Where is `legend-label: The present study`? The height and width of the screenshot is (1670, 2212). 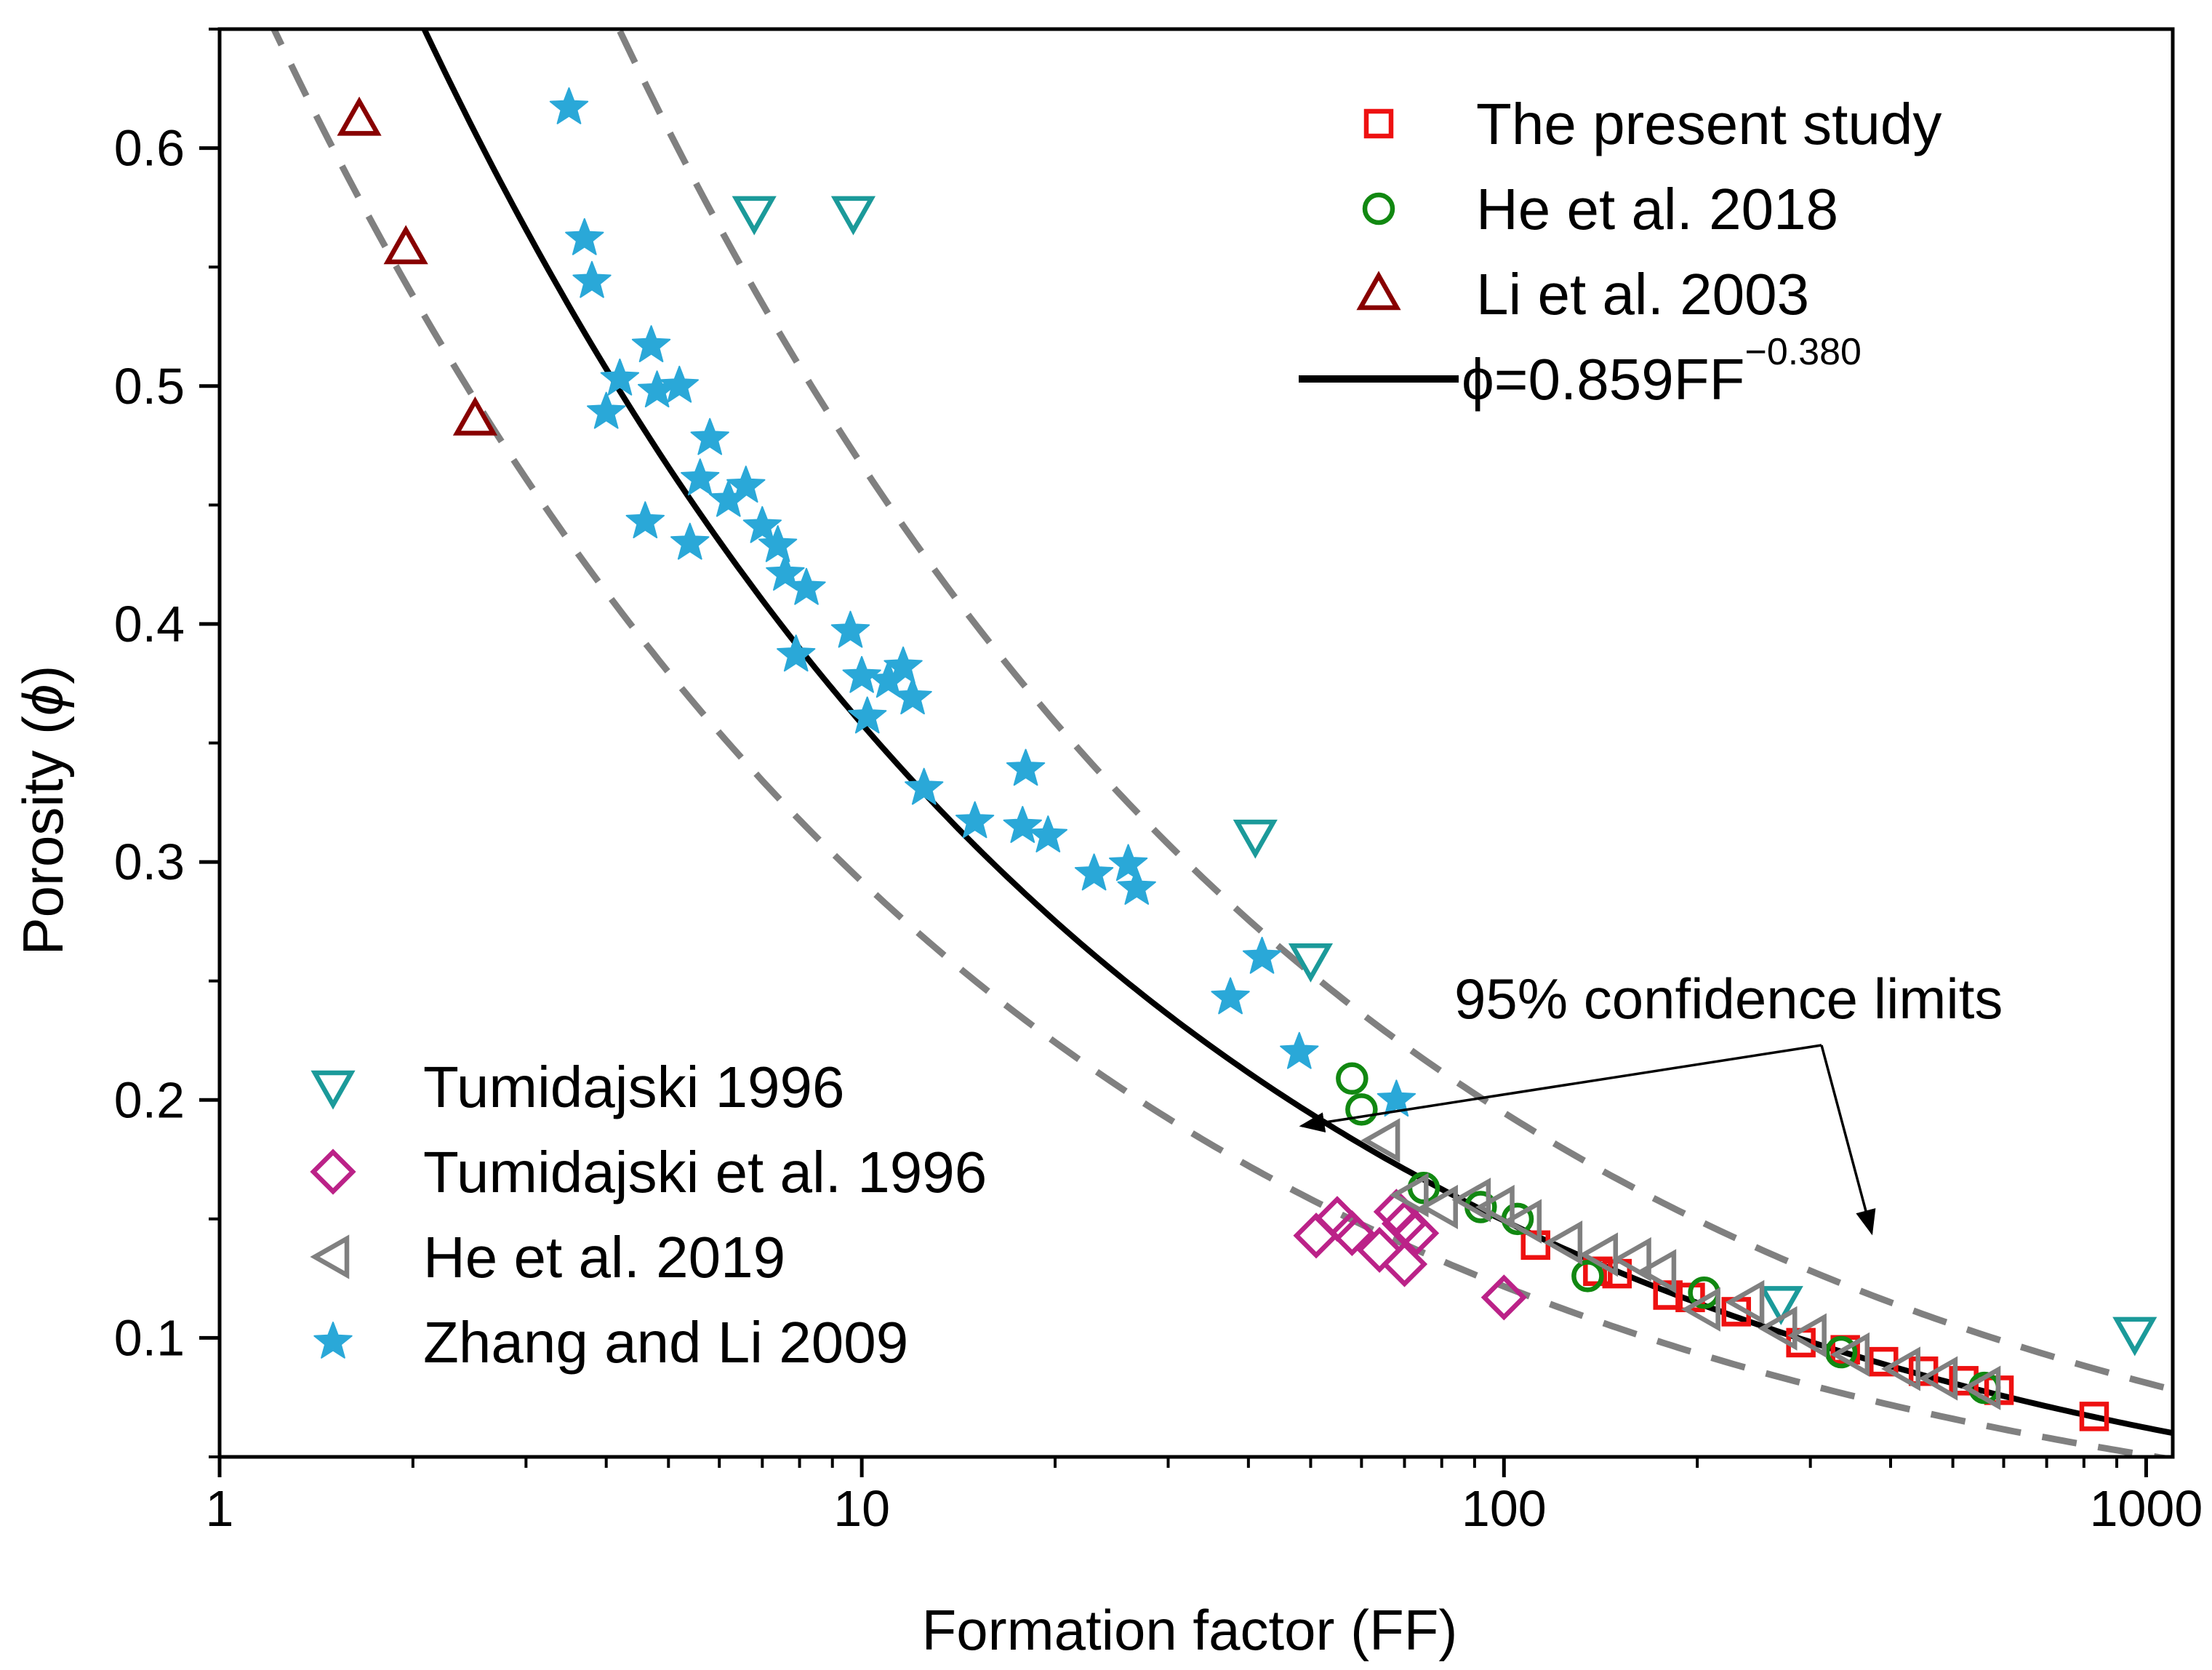 legend-label: The present study is located at coordinates (1708, 124).